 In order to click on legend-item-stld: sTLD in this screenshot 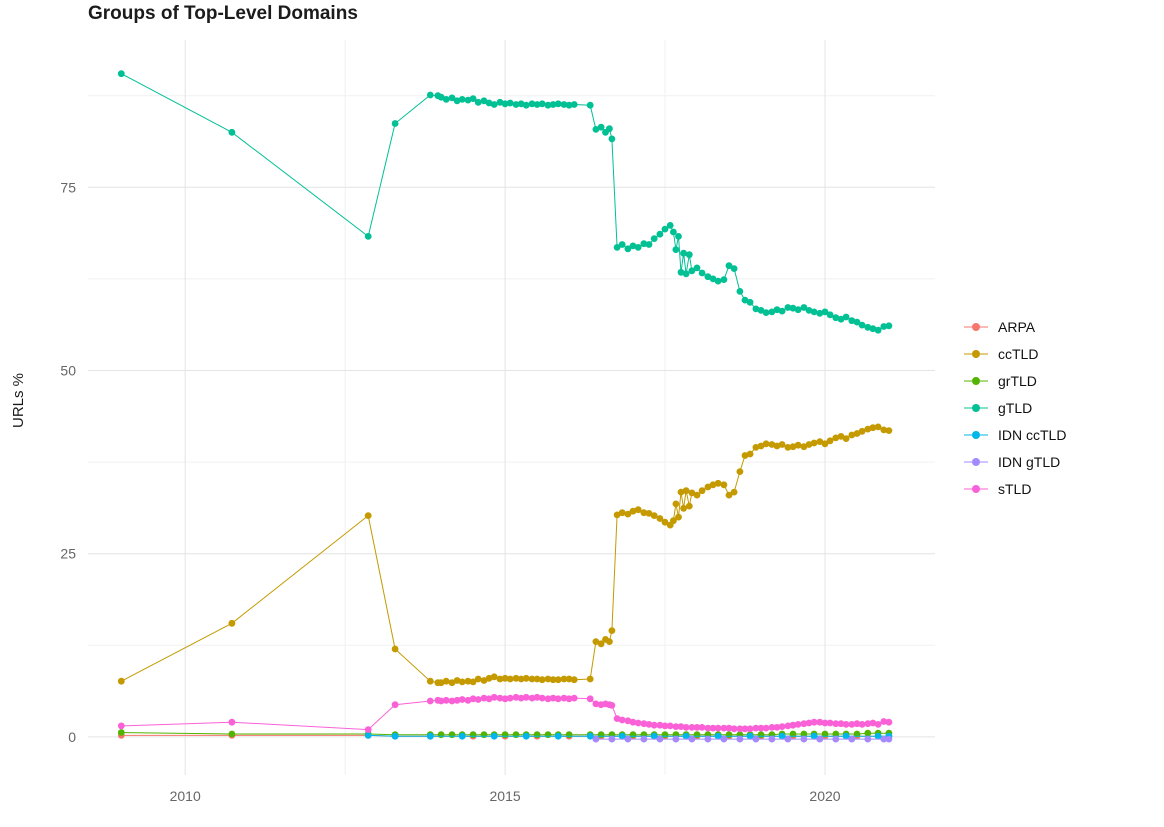, I will do `click(1014, 489)`.